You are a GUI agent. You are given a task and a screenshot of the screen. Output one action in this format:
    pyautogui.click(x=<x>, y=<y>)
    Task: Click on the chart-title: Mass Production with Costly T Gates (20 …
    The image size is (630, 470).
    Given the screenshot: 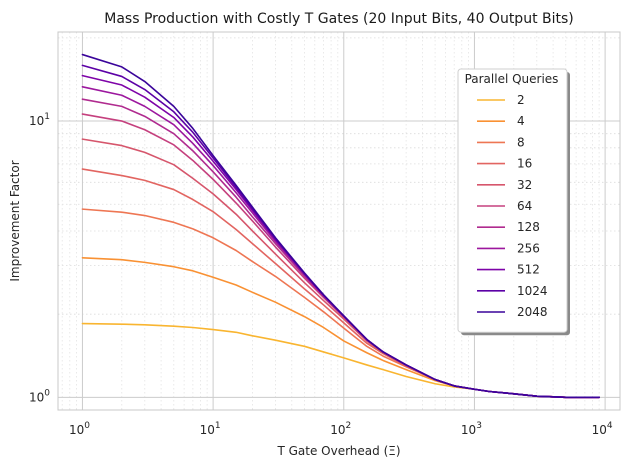 What is the action you would take?
    pyautogui.click(x=339, y=19)
    